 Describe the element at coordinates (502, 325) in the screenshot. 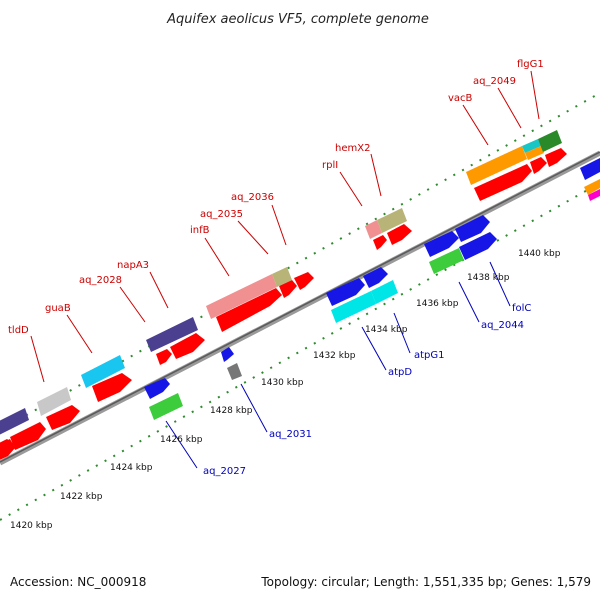

I see `gene-label: aq_2044` at that location.